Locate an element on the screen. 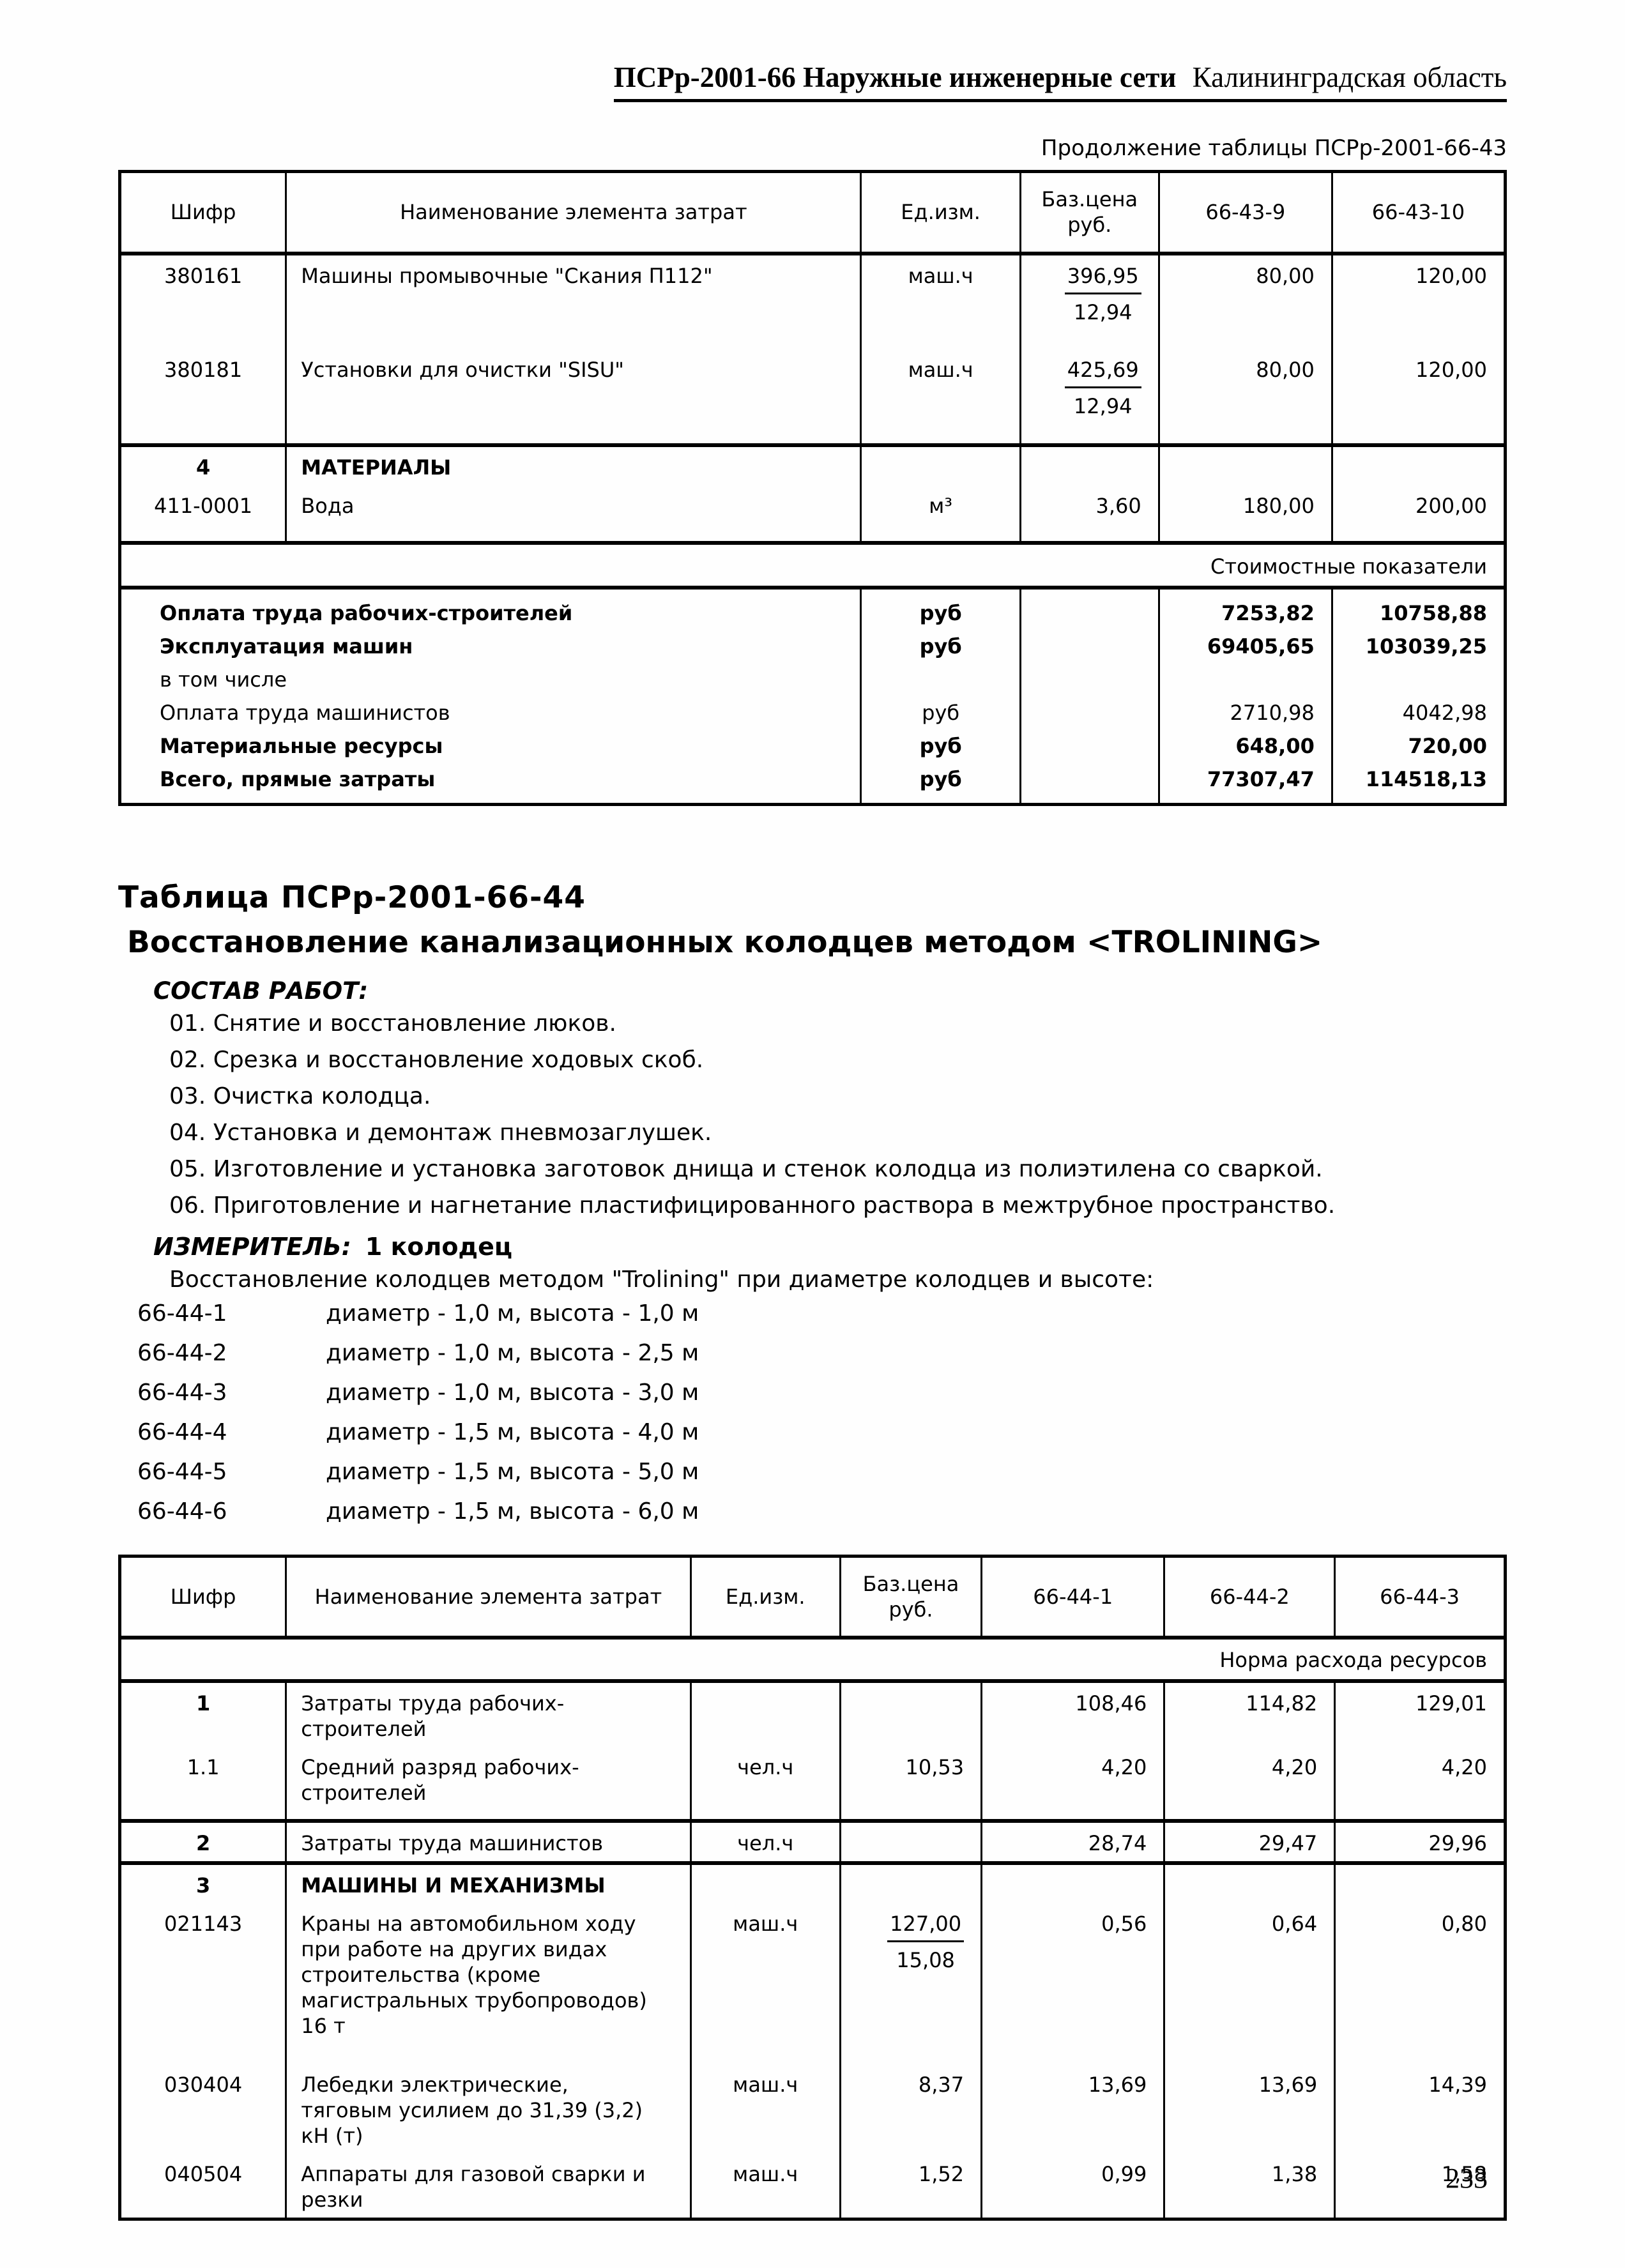  value-cell: 80,00 is located at coordinates (1244, 398).